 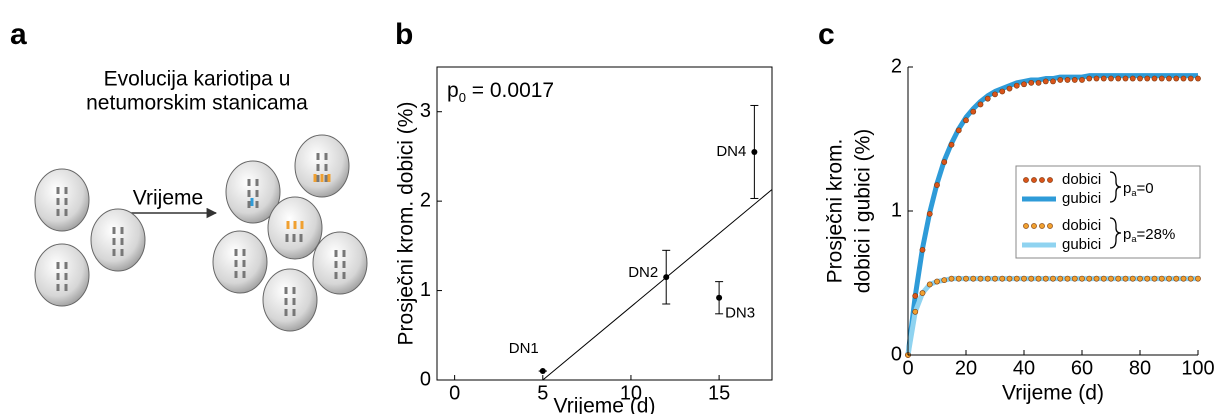 I want to click on point-label: DN4, so click(x=731, y=151).